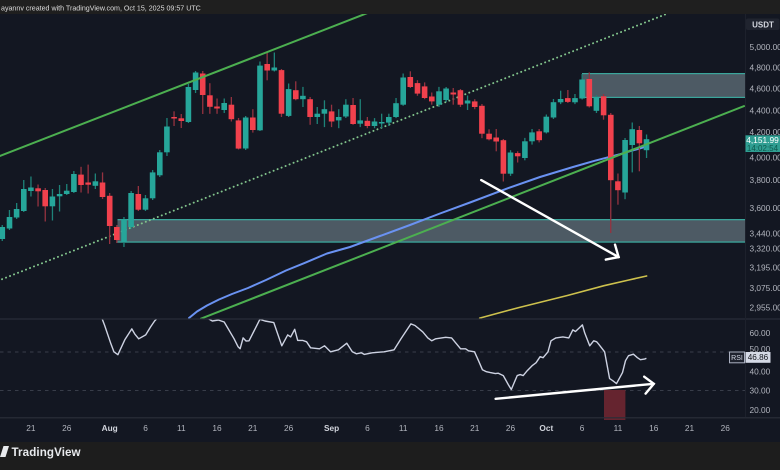 The width and height of the screenshot is (780, 470). I want to click on svg-text: 4,600.00, so click(765, 88).